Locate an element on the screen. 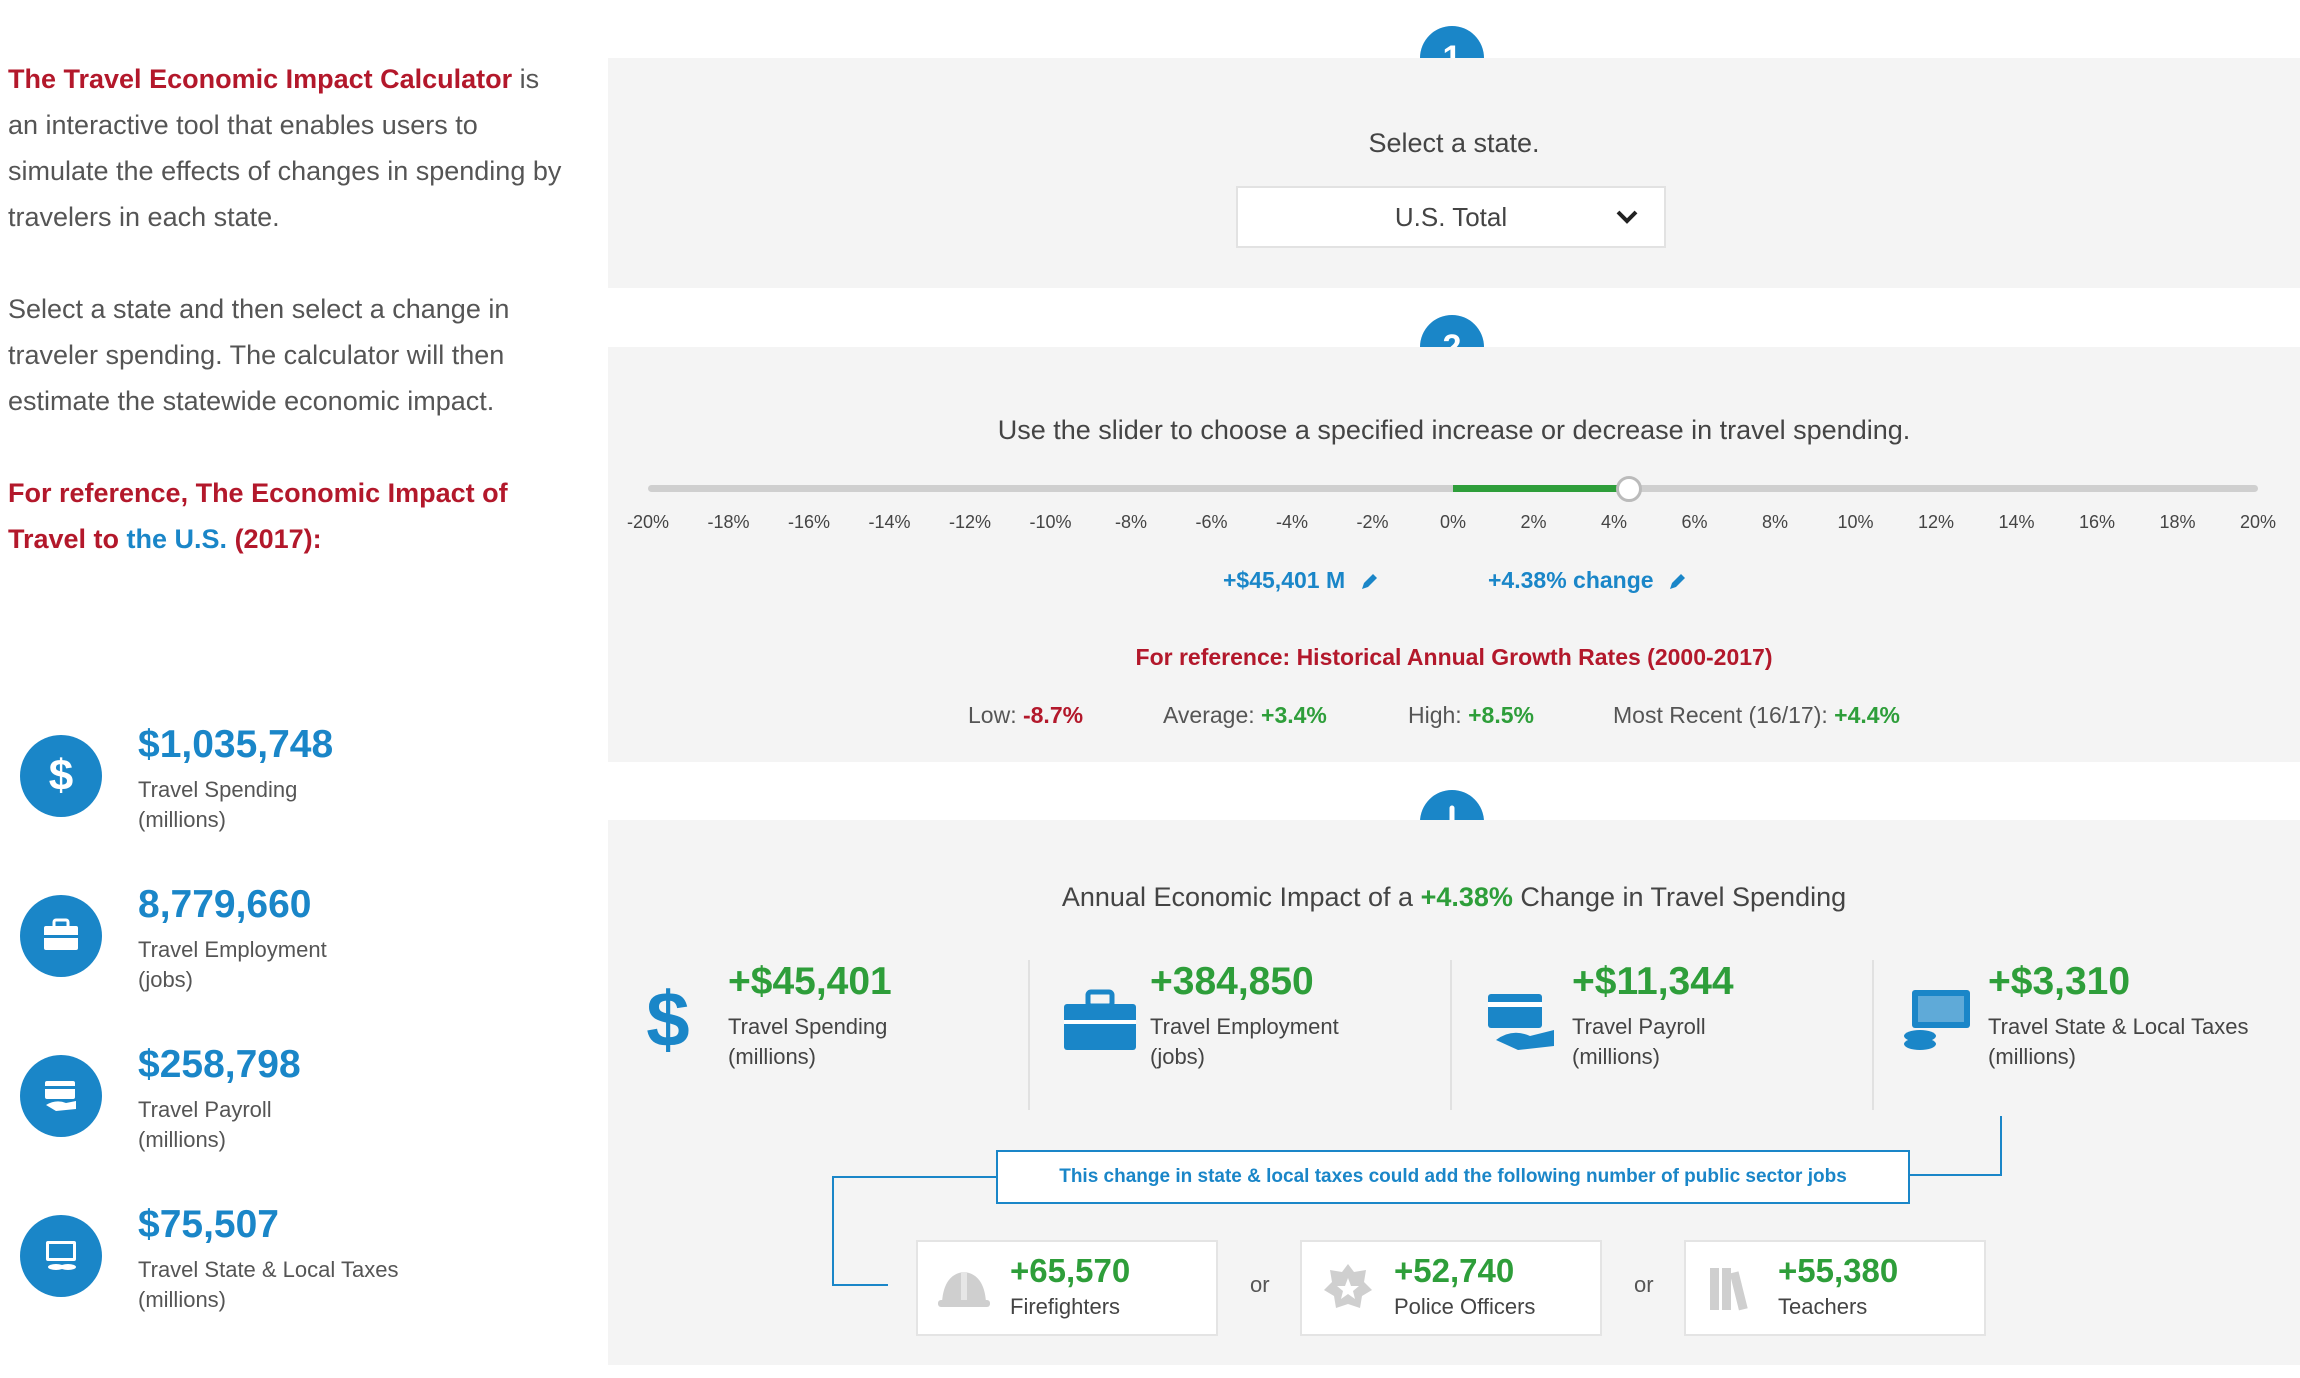  impact-travel-payroll: +$11,344 Travel Payroll (millions) is located at coordinates (1677, 1040).